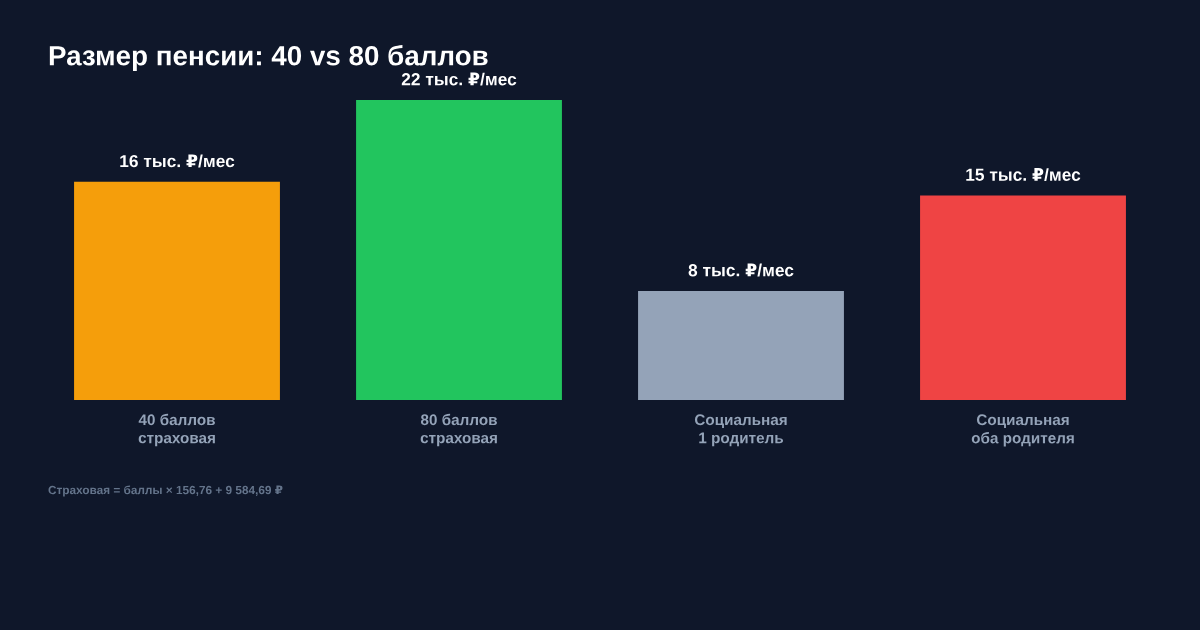  Describe the element at coordinates (176, 430) in the screenshot. I see `x-tick-label: 40 баллов страховая` at that location.